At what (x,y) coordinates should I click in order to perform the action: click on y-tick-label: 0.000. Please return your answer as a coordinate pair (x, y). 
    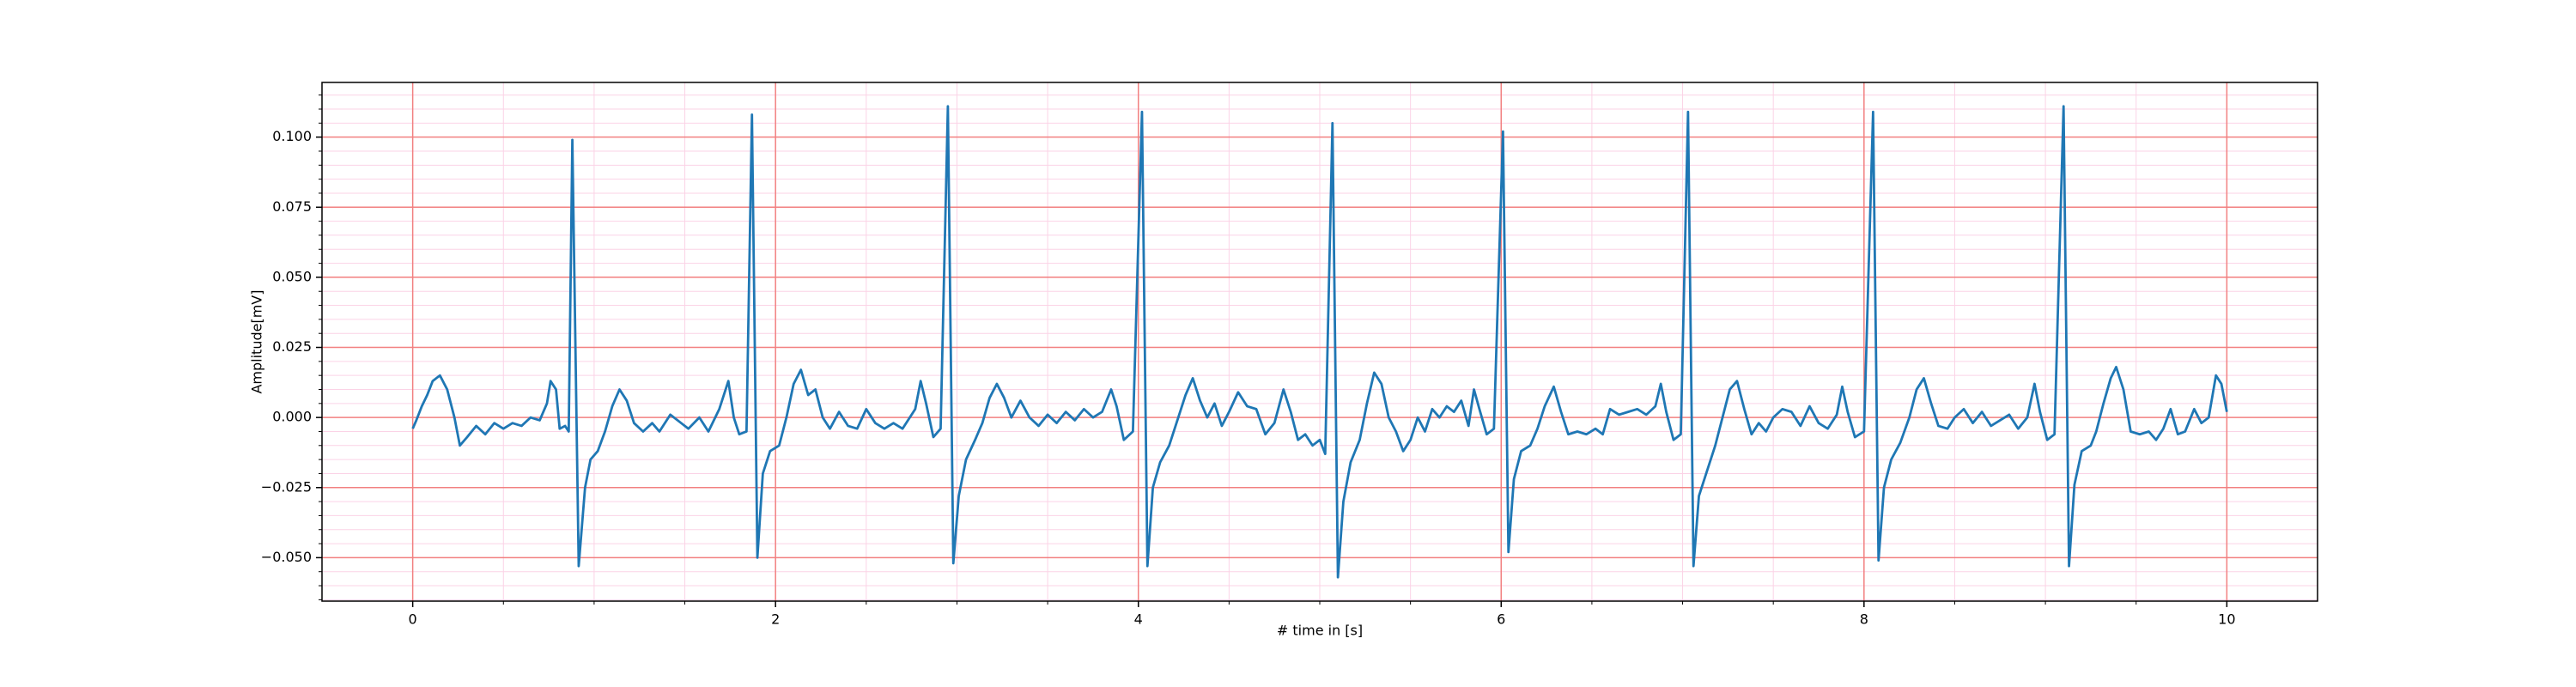
    Looking at the image, I should click on (292, 417).